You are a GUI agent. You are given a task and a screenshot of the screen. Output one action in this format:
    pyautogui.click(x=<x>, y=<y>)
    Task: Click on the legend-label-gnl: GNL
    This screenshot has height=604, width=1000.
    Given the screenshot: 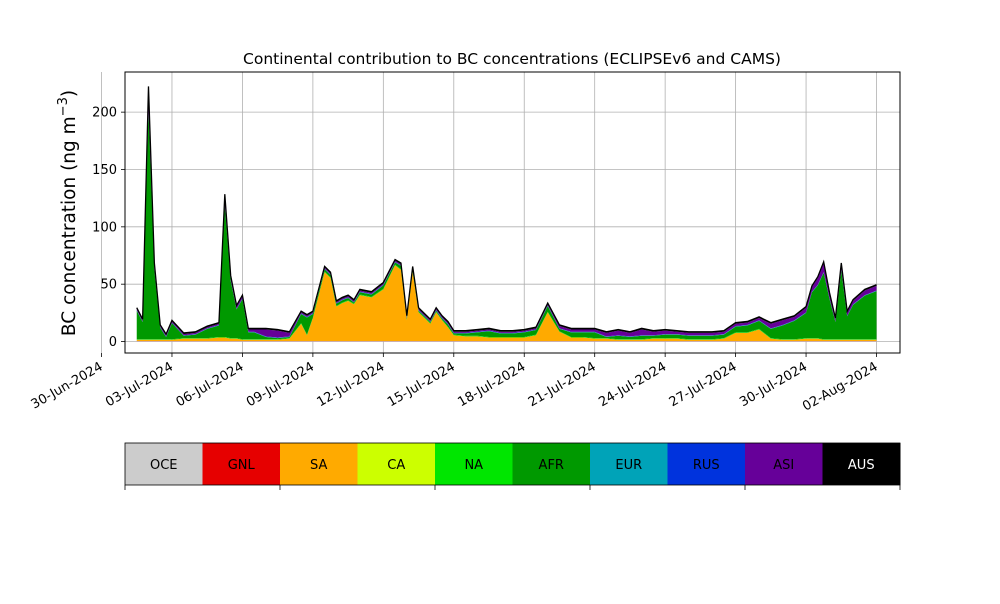 What is the action you would take?
    pyautogui.click(x=242, y=465)
    